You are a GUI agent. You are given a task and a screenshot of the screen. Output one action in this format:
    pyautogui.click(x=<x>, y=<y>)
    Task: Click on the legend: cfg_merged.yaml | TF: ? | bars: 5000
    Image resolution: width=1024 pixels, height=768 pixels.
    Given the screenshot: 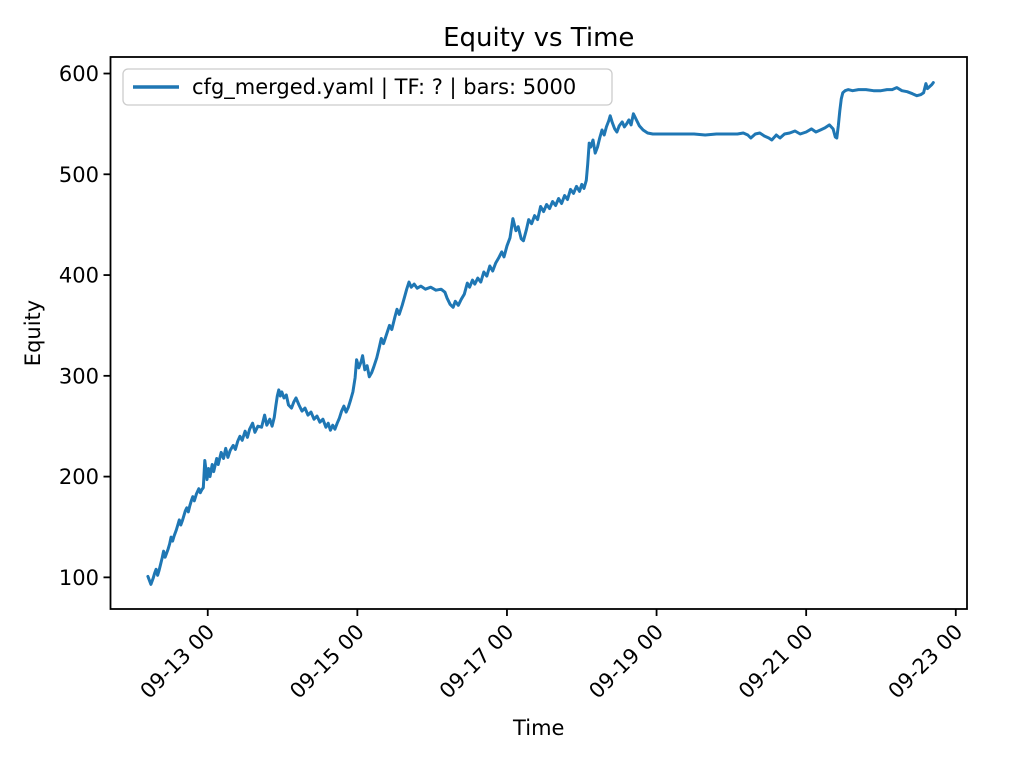 What is the action you would take?
    pyautogui.click(x=367, y=87)
    